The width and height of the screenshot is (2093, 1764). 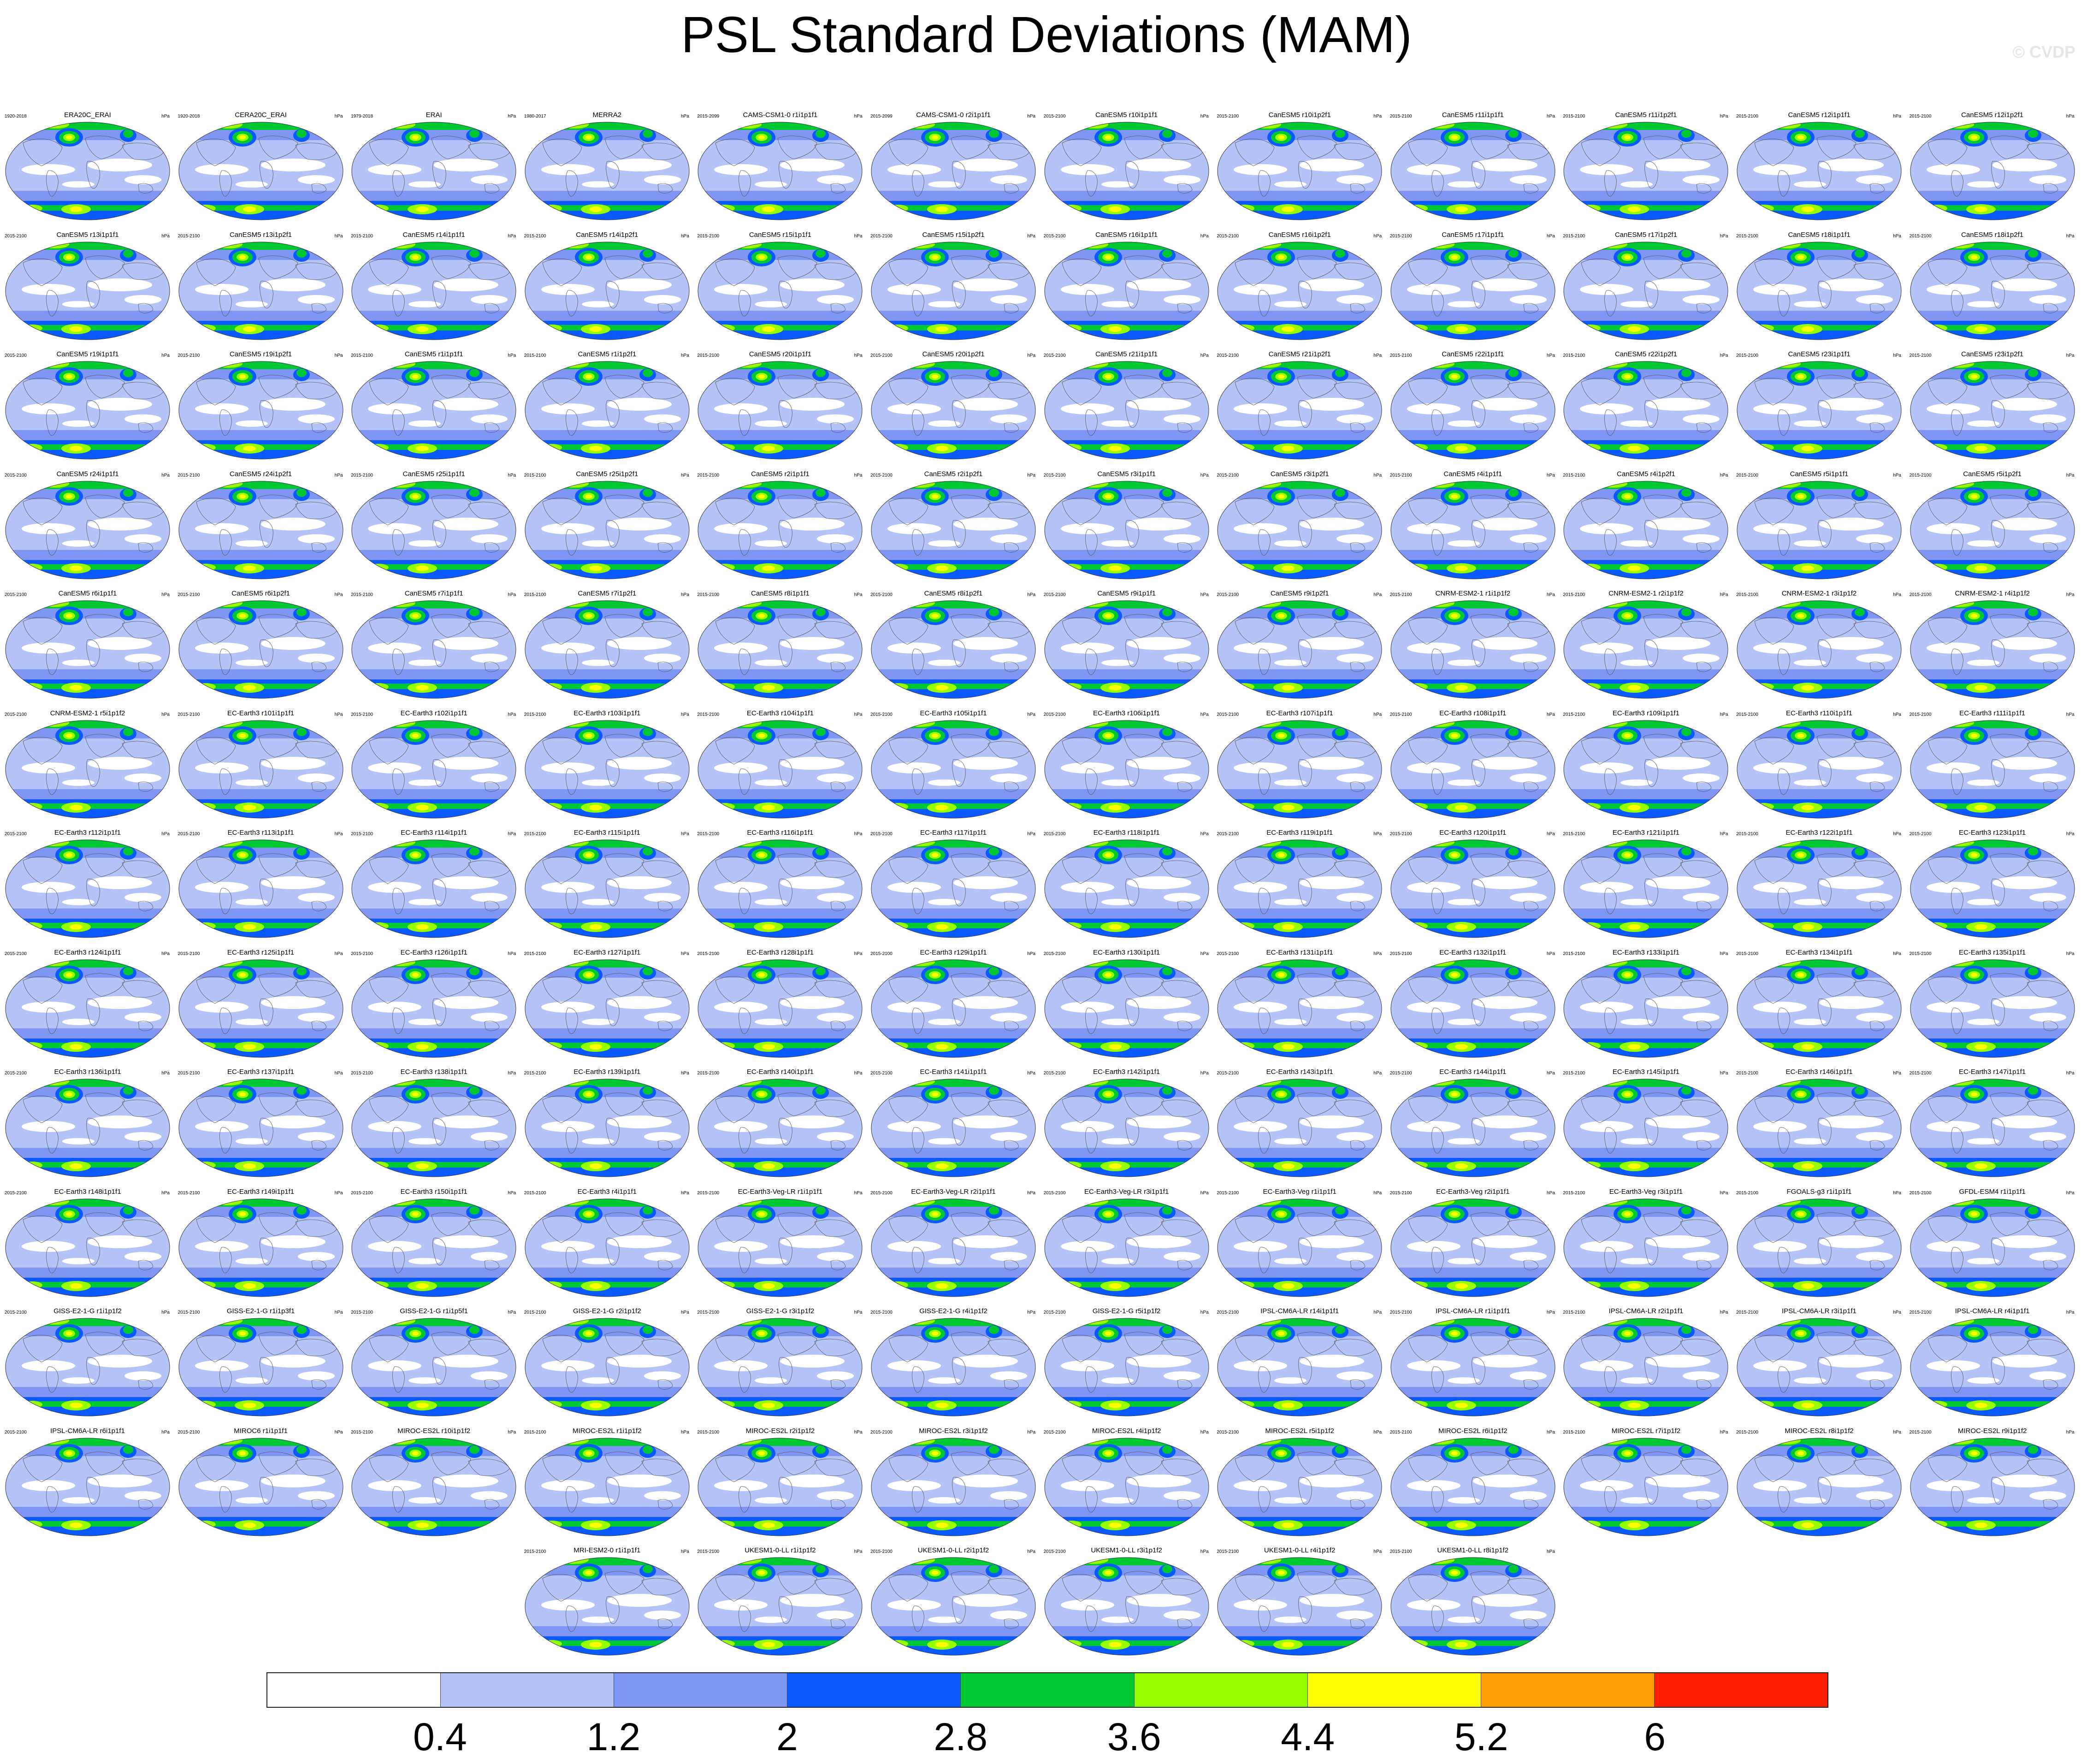 What do you see at coordinates (261, 167) in the screenshot?
I see `map-panel: CERA20C_ERAI 1920-2018 hPa` at bounding box center [261, 167].